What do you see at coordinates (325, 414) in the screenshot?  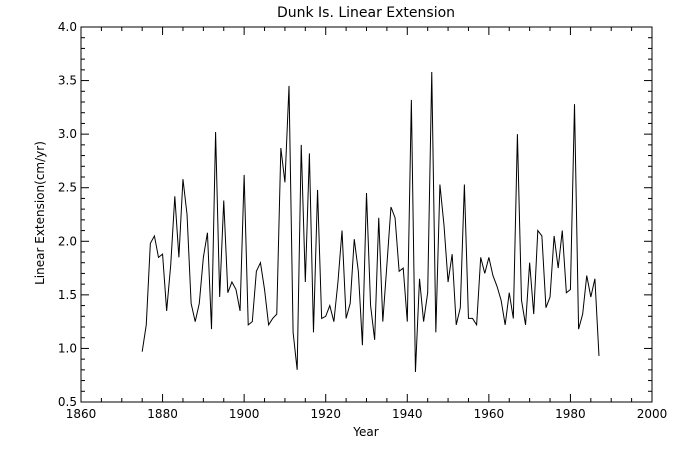 I see `x-tick-label: 1920` at bounding box center [325, 414].